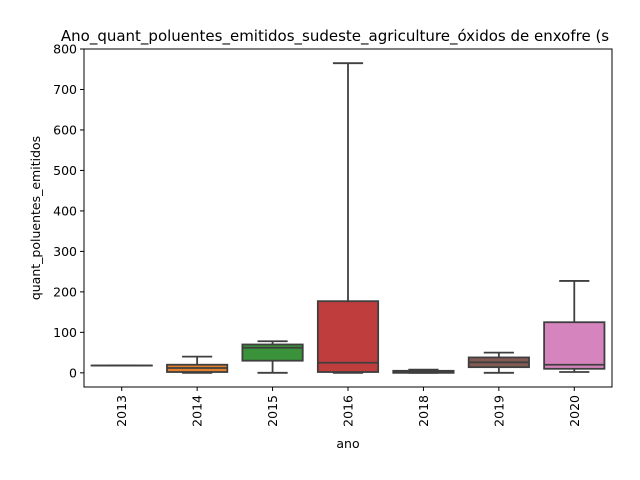  I want to click on y-tick-label: 300, so click(65, 251).